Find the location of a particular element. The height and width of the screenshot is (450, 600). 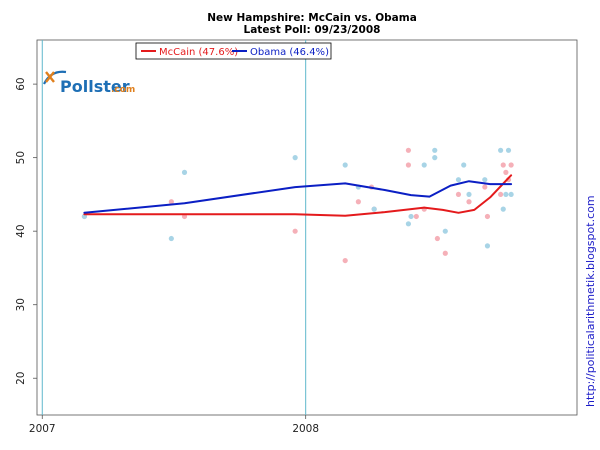

pollster-logo: Pollster .com is located at coordinates (89, 83).